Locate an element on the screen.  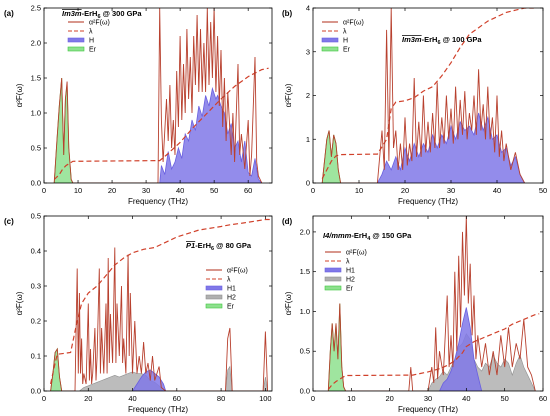
y-tick-label: 2 is located at coordinates (308, 95).